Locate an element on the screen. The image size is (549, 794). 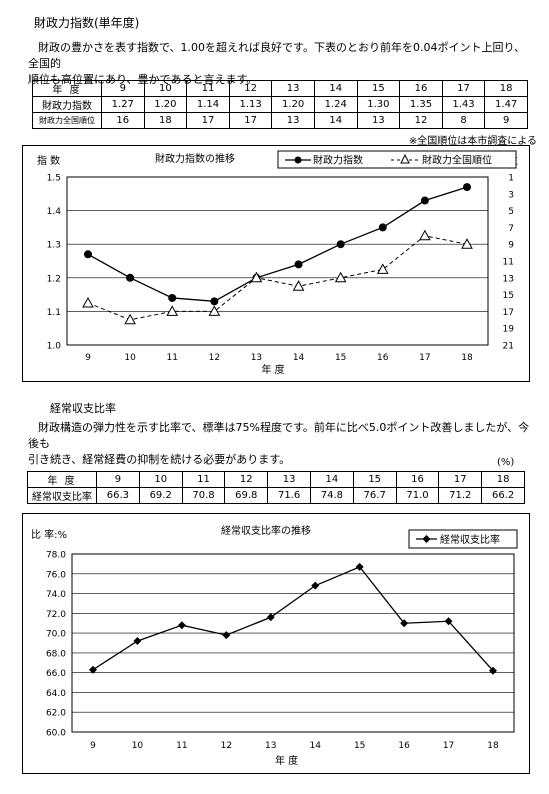
y2-tick-label: 11 is located at coordinates (508, 263).